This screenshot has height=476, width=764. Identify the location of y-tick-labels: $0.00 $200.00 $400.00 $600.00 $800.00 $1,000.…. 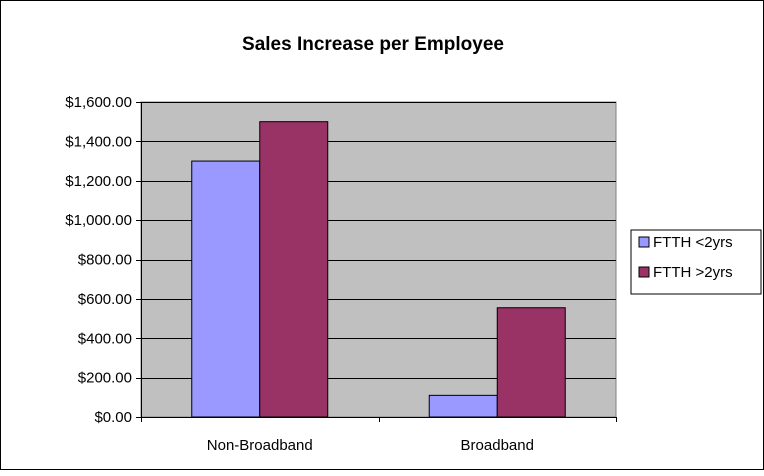
(98, 260).